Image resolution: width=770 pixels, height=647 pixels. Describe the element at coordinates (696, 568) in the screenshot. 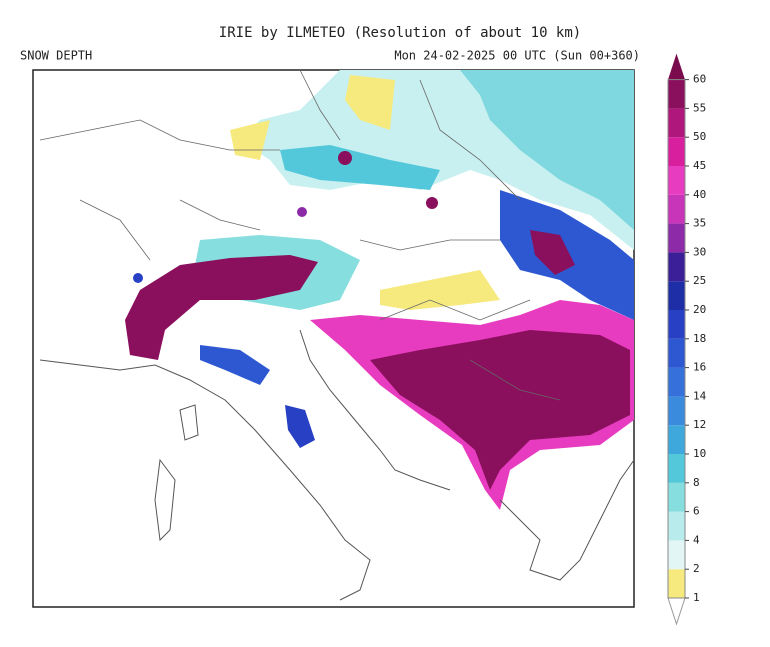

I see `colorbar-label: 2` at that location.